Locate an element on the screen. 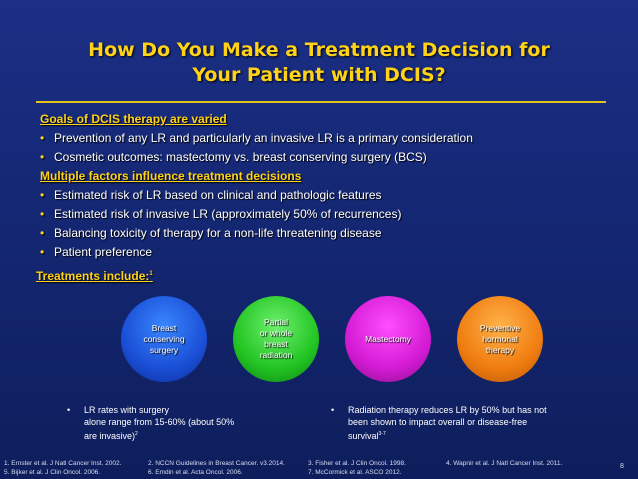 The height and width of the screenshot is (479, 638). note-line: are invasive)2 is located at coordinates (189, 435).